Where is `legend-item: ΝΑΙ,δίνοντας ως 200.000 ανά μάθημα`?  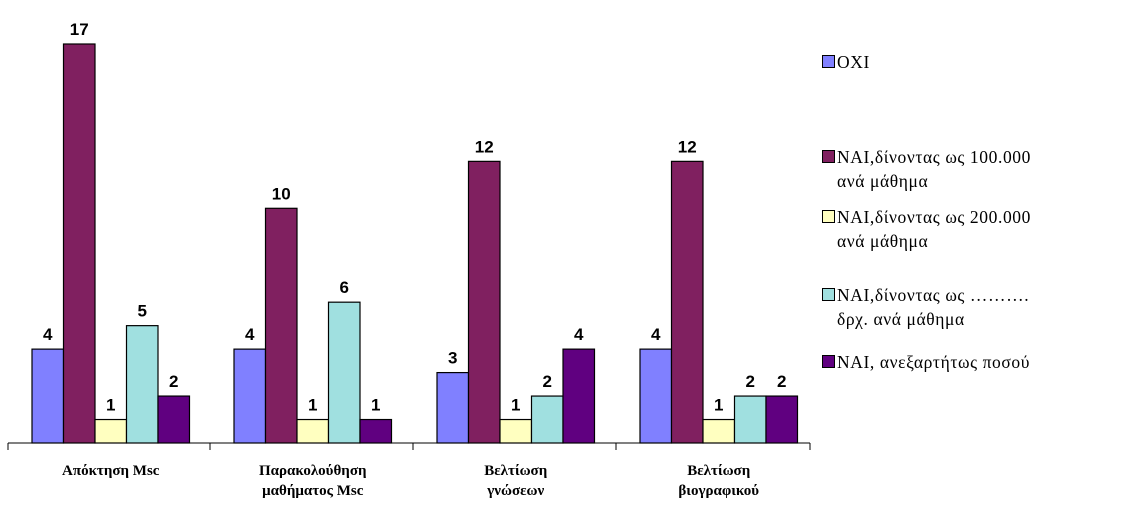 legend-item: ΝΑΙ,δίνοντας ως 200.000 ανά μάθημα is located at coordinates (926, 229).